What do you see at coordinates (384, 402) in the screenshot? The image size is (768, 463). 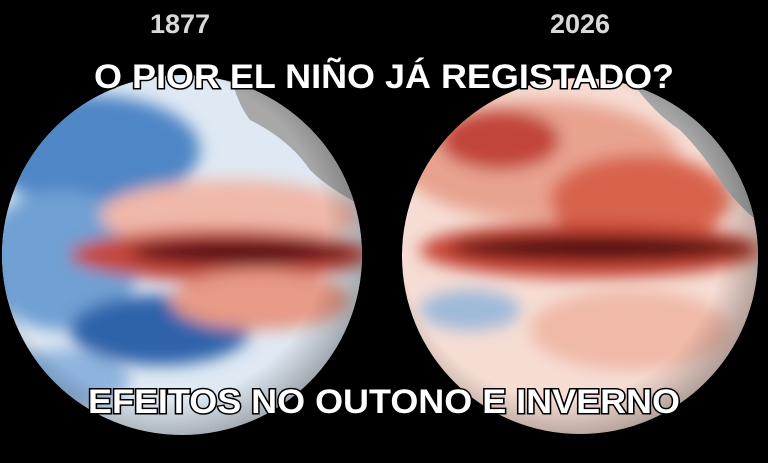 I see `footer: EFEITOS NO OUTONO E INVERNO` at bounding box center [384, 402].